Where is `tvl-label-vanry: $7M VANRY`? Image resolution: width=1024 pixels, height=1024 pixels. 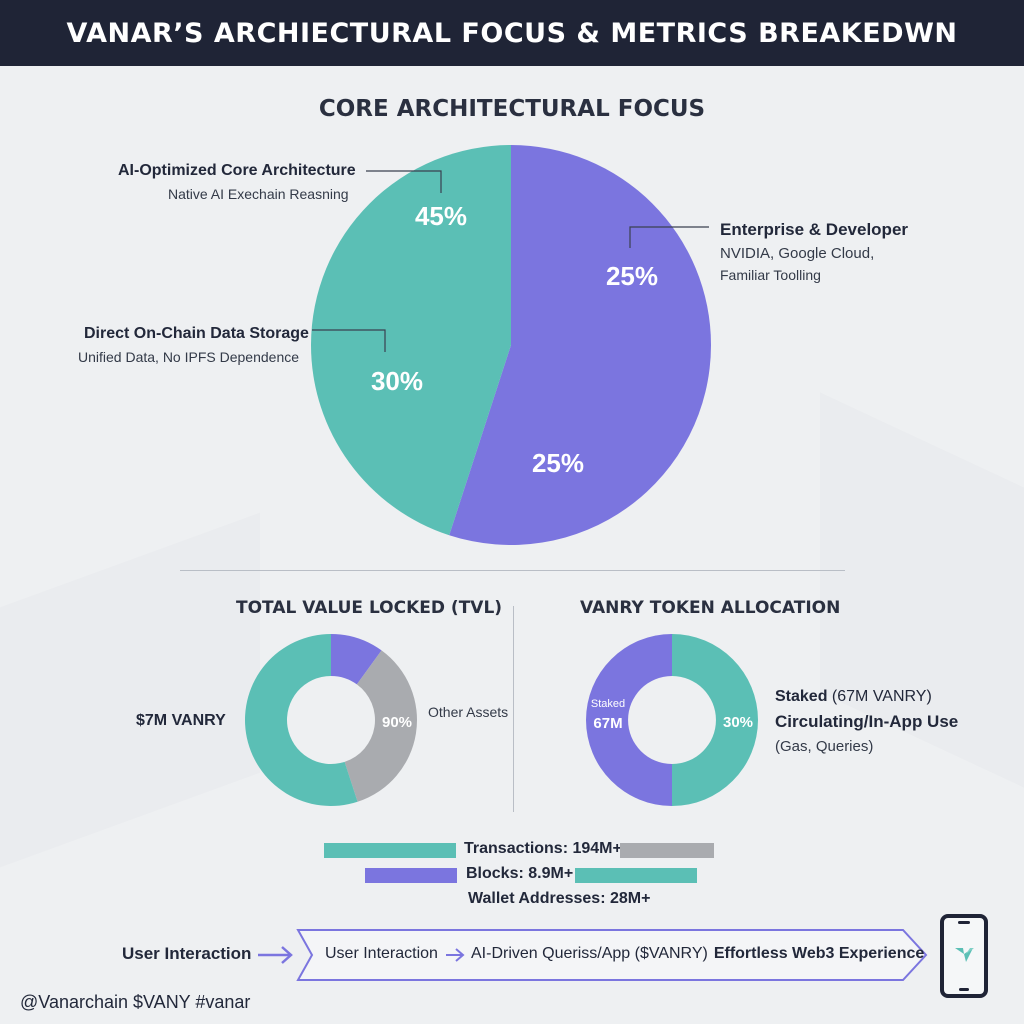 tvl-label-vanry: $7M VANRY is located at coordinates (181, 720).